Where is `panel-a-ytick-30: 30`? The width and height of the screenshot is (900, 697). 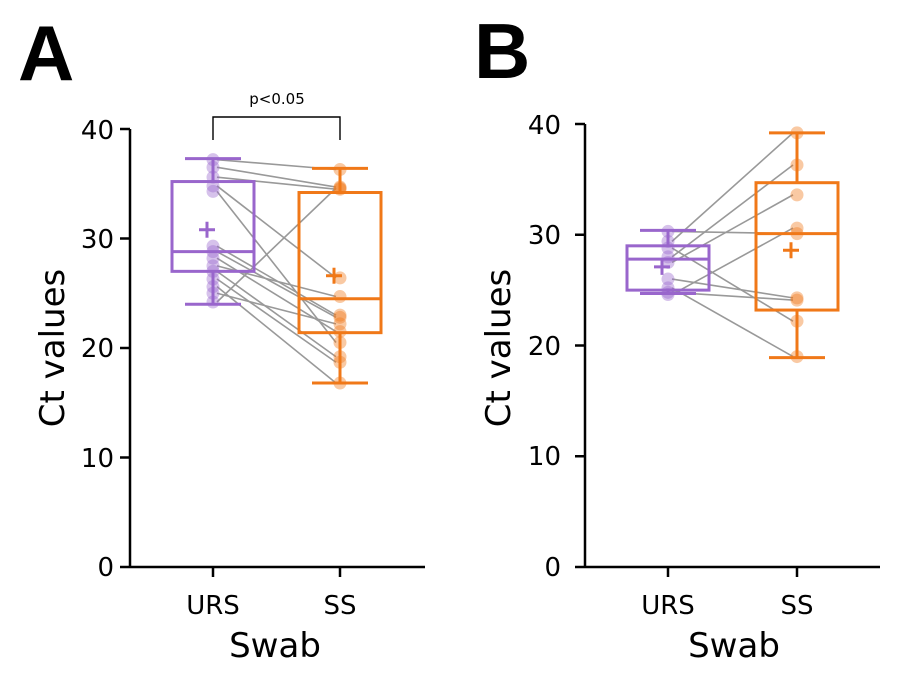 panel-a-ytick-30: 30 is located at coordinates (97, 240).